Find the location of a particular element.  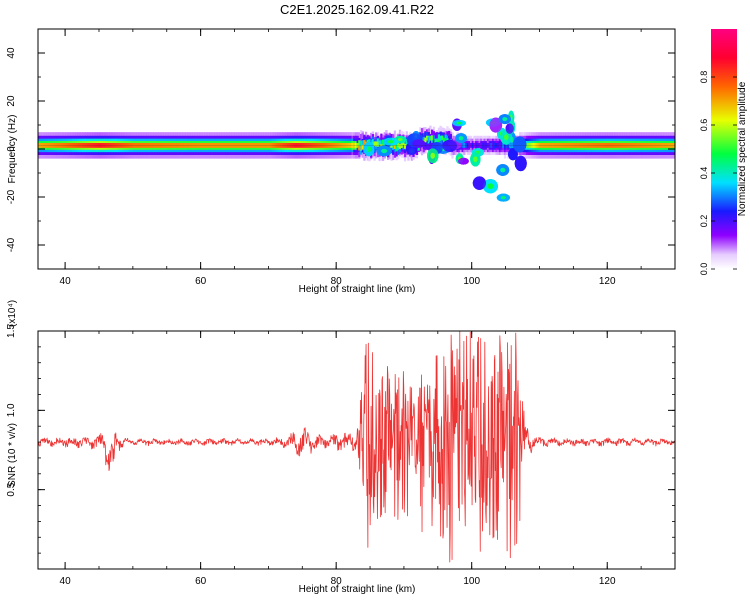

y-tick-label: -40 is located at coordinates (11, 244).